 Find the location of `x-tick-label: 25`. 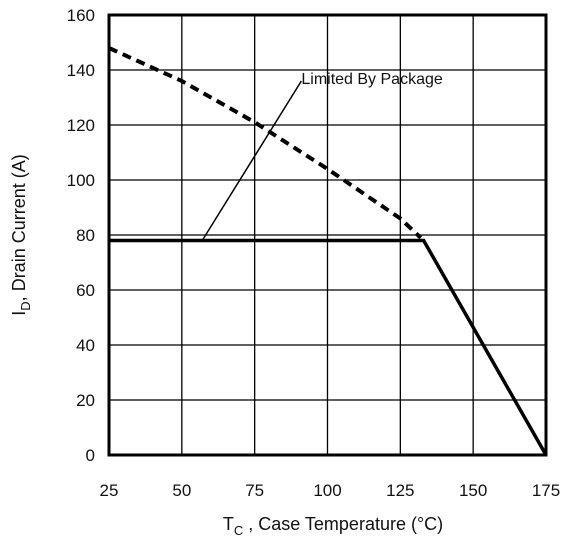

x-tick-label: 25 is located at coordinates (109, 490).